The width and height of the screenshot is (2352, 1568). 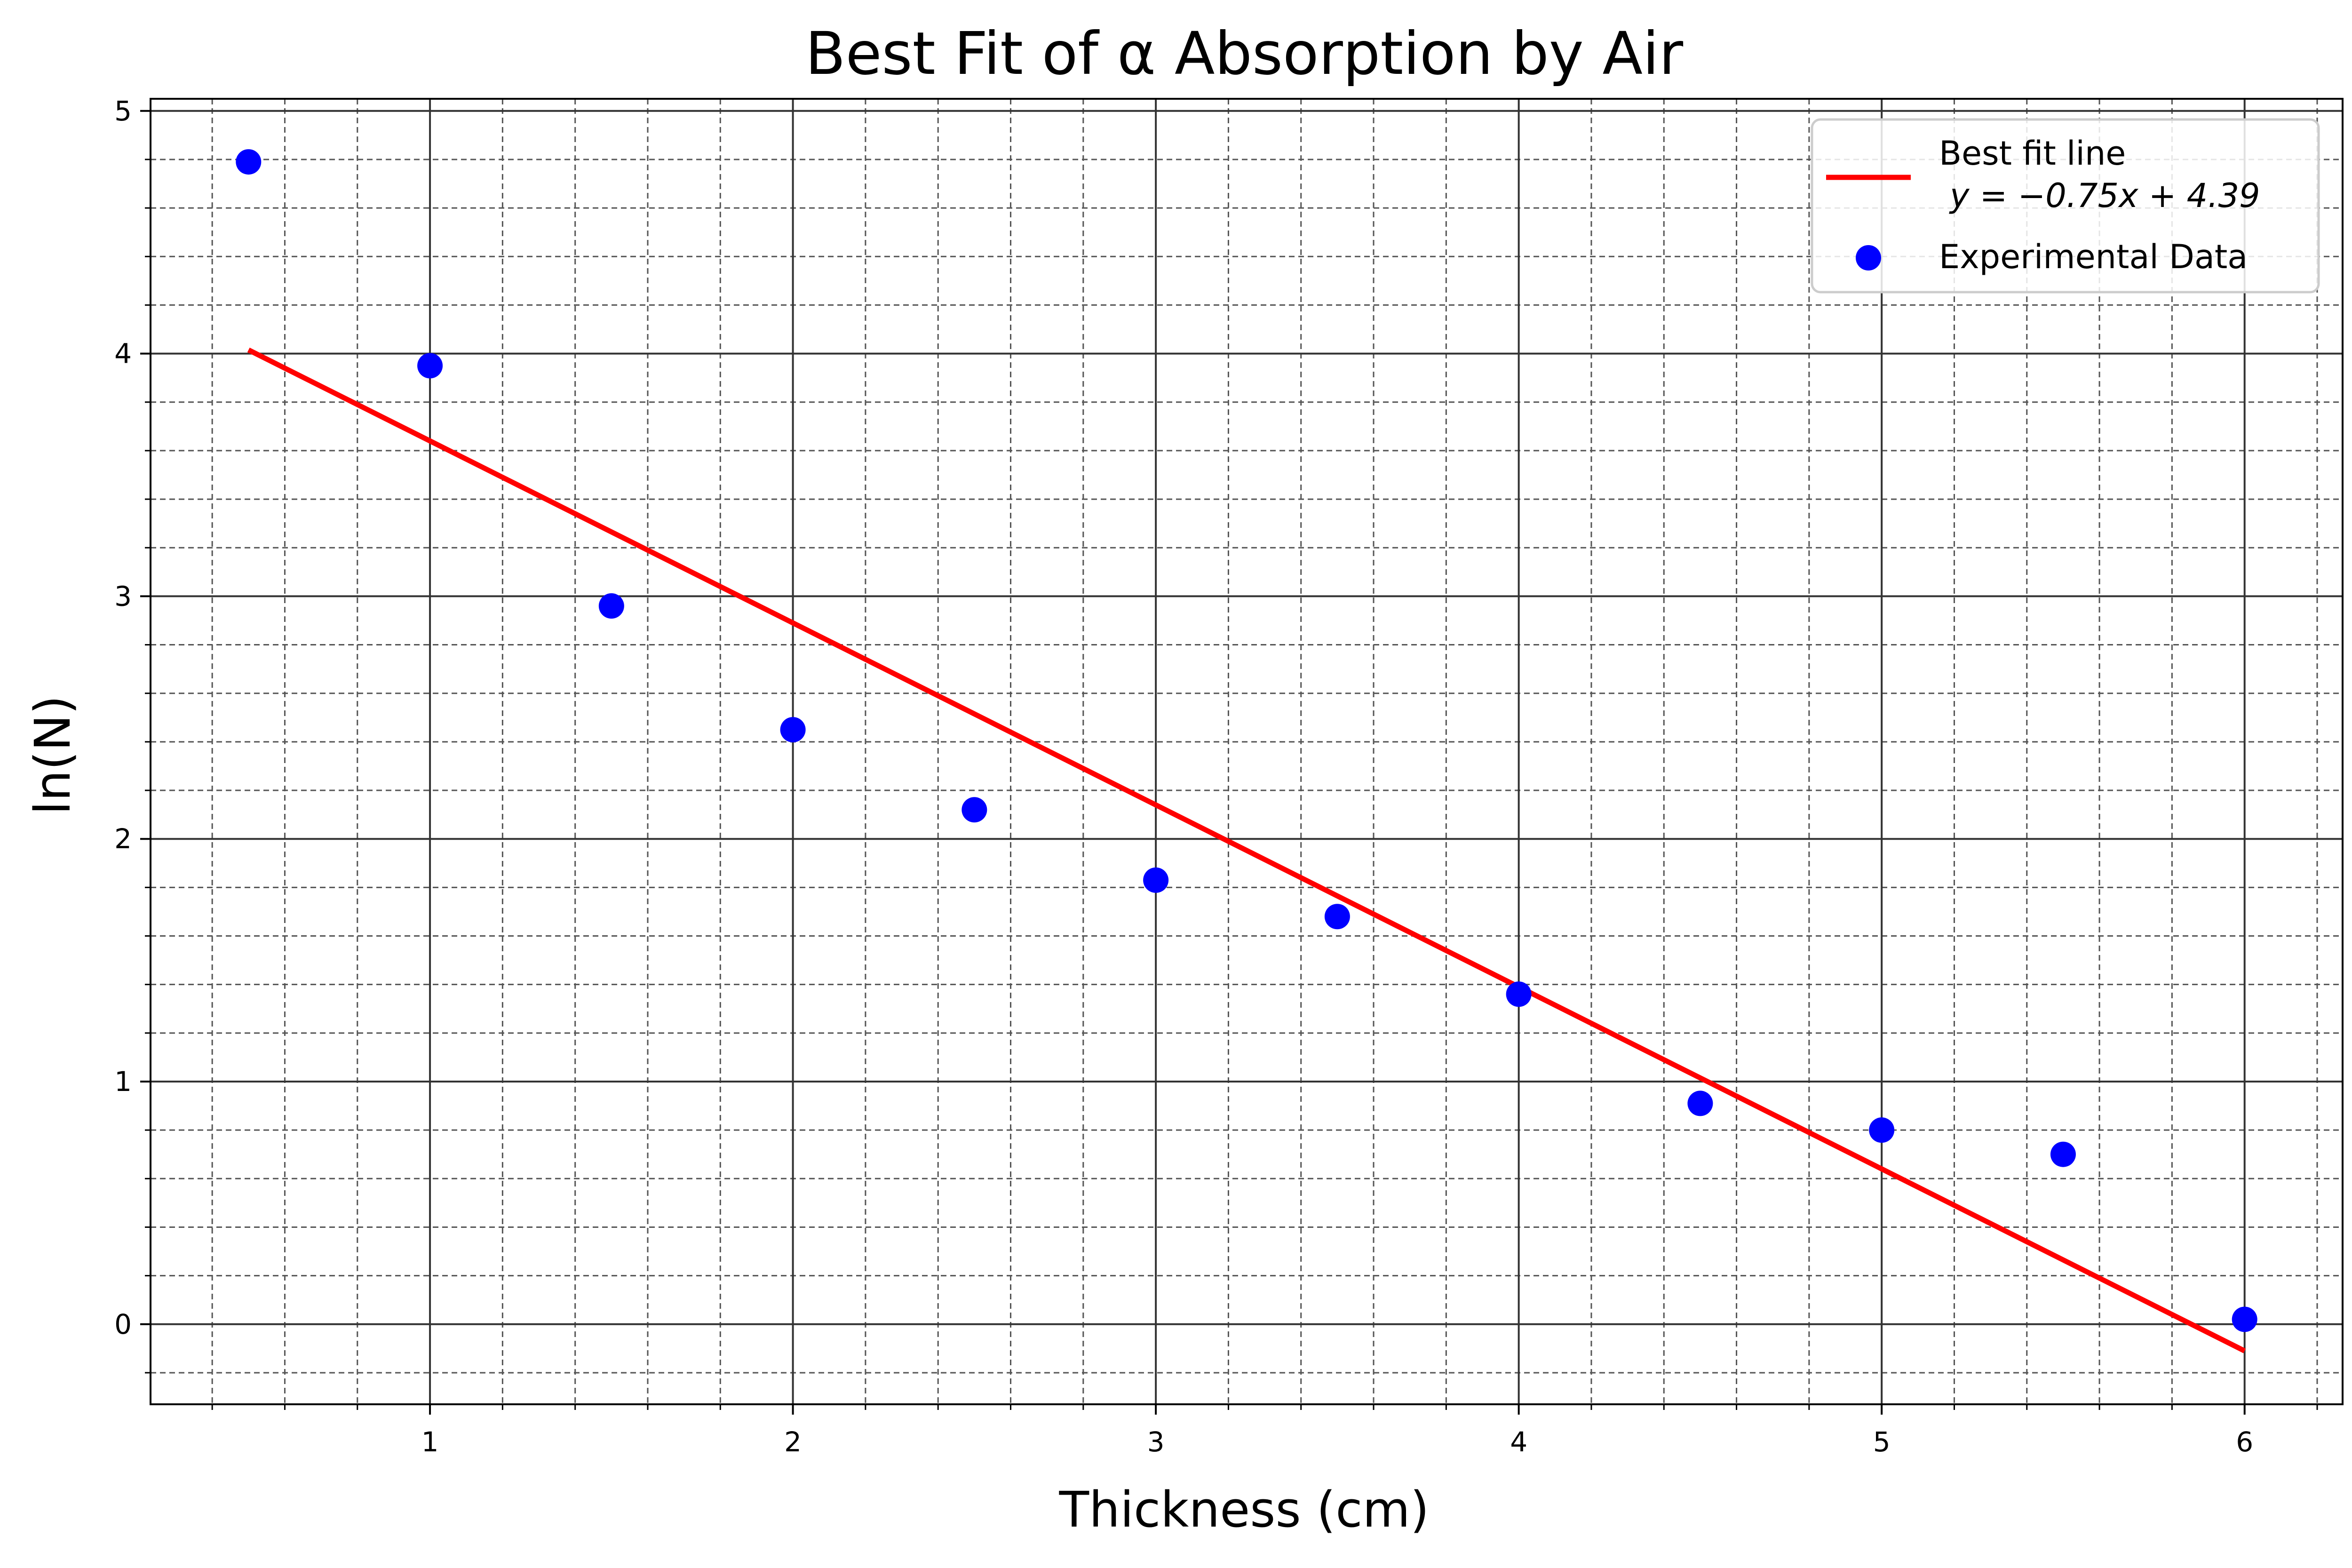 What do you see at coordinates (1882, 1442) in the screenshot?
I see `x-tick-label: 5` at bounding box center [1882, 1442].